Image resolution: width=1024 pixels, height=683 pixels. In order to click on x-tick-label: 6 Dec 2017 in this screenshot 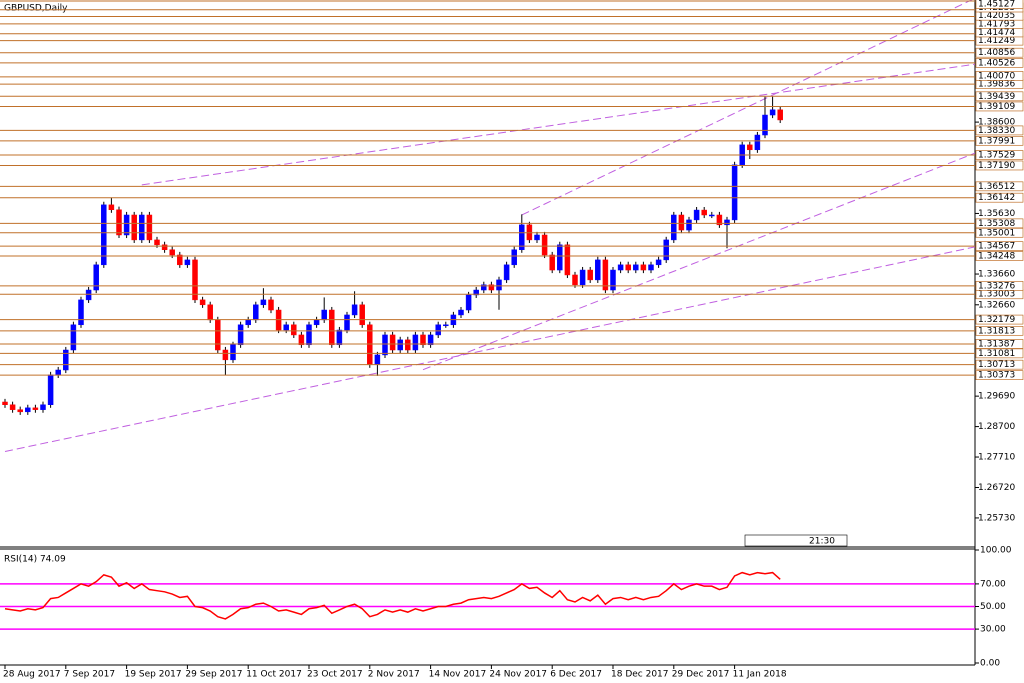, I will do `click(576, 675)`.